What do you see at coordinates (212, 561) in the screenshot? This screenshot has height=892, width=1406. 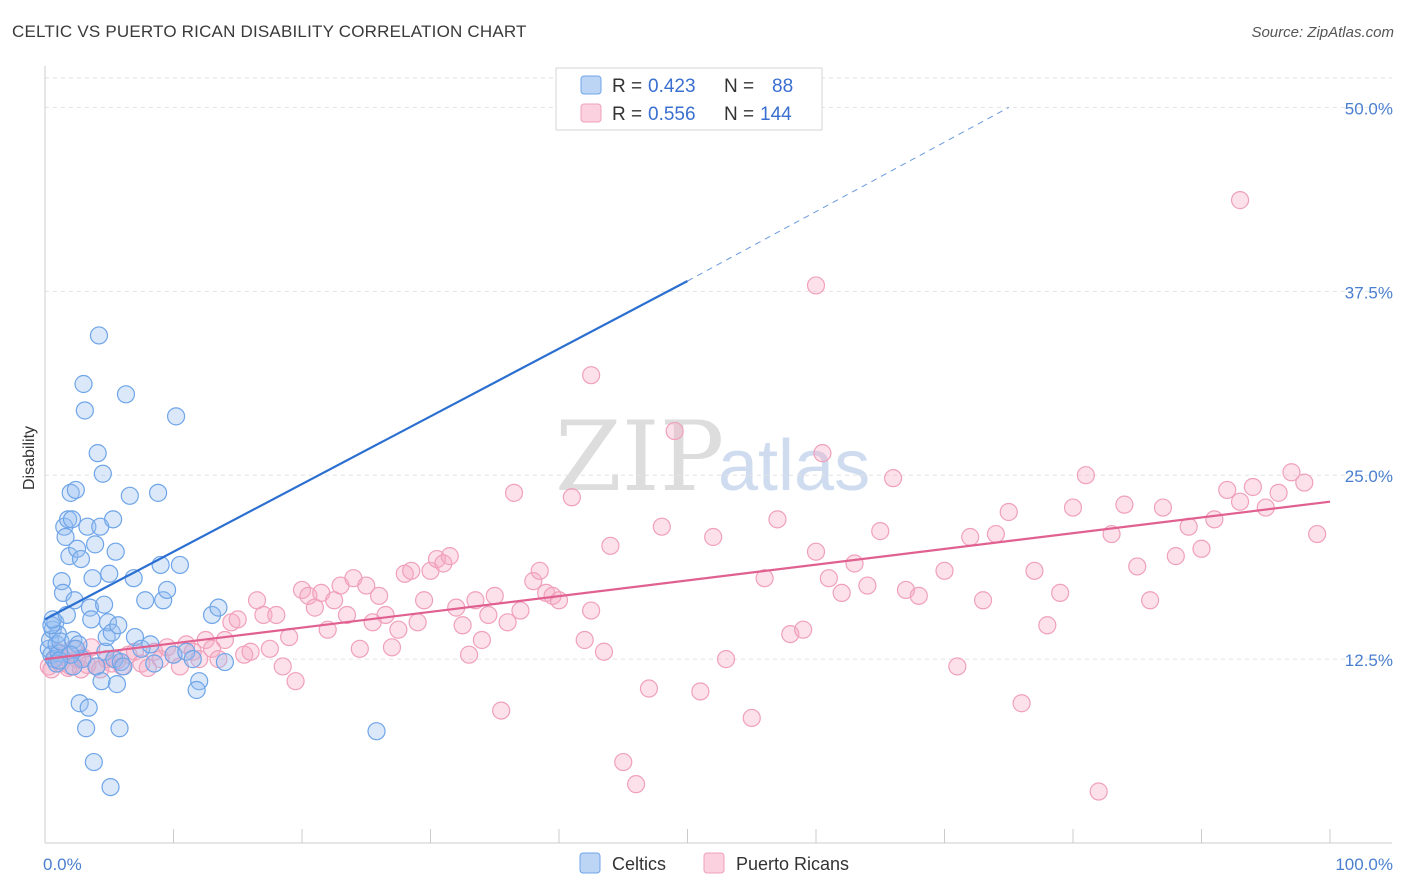 I see `series-celtics` at bounding box center [212, 561].